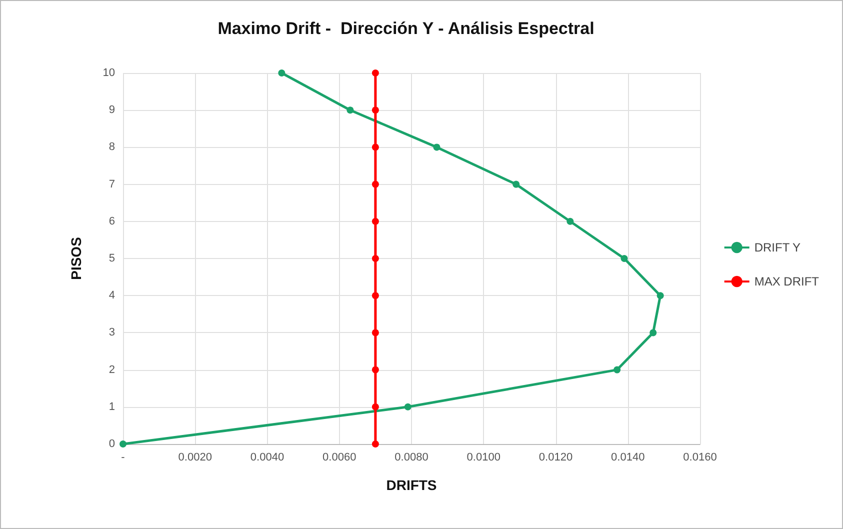 The width and height of the screenshot is (843, 529). I want to click on x-tick-label: 0.0140, so click(628, 458).